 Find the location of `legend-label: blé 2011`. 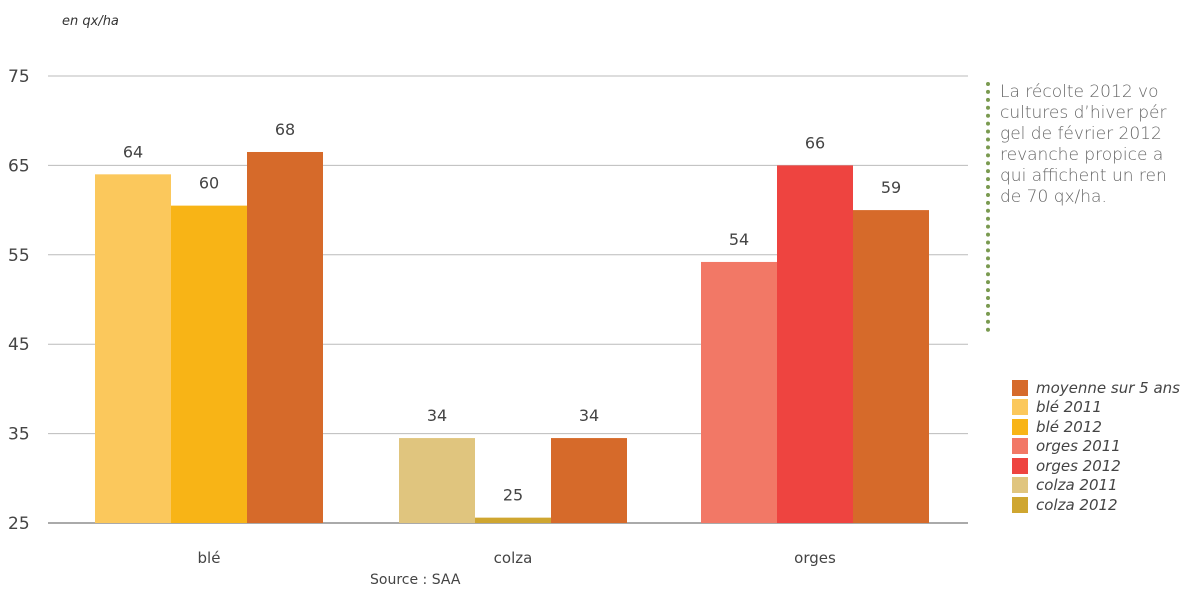

legend-label: blé 2011 is located at coordinates (1069, 407).